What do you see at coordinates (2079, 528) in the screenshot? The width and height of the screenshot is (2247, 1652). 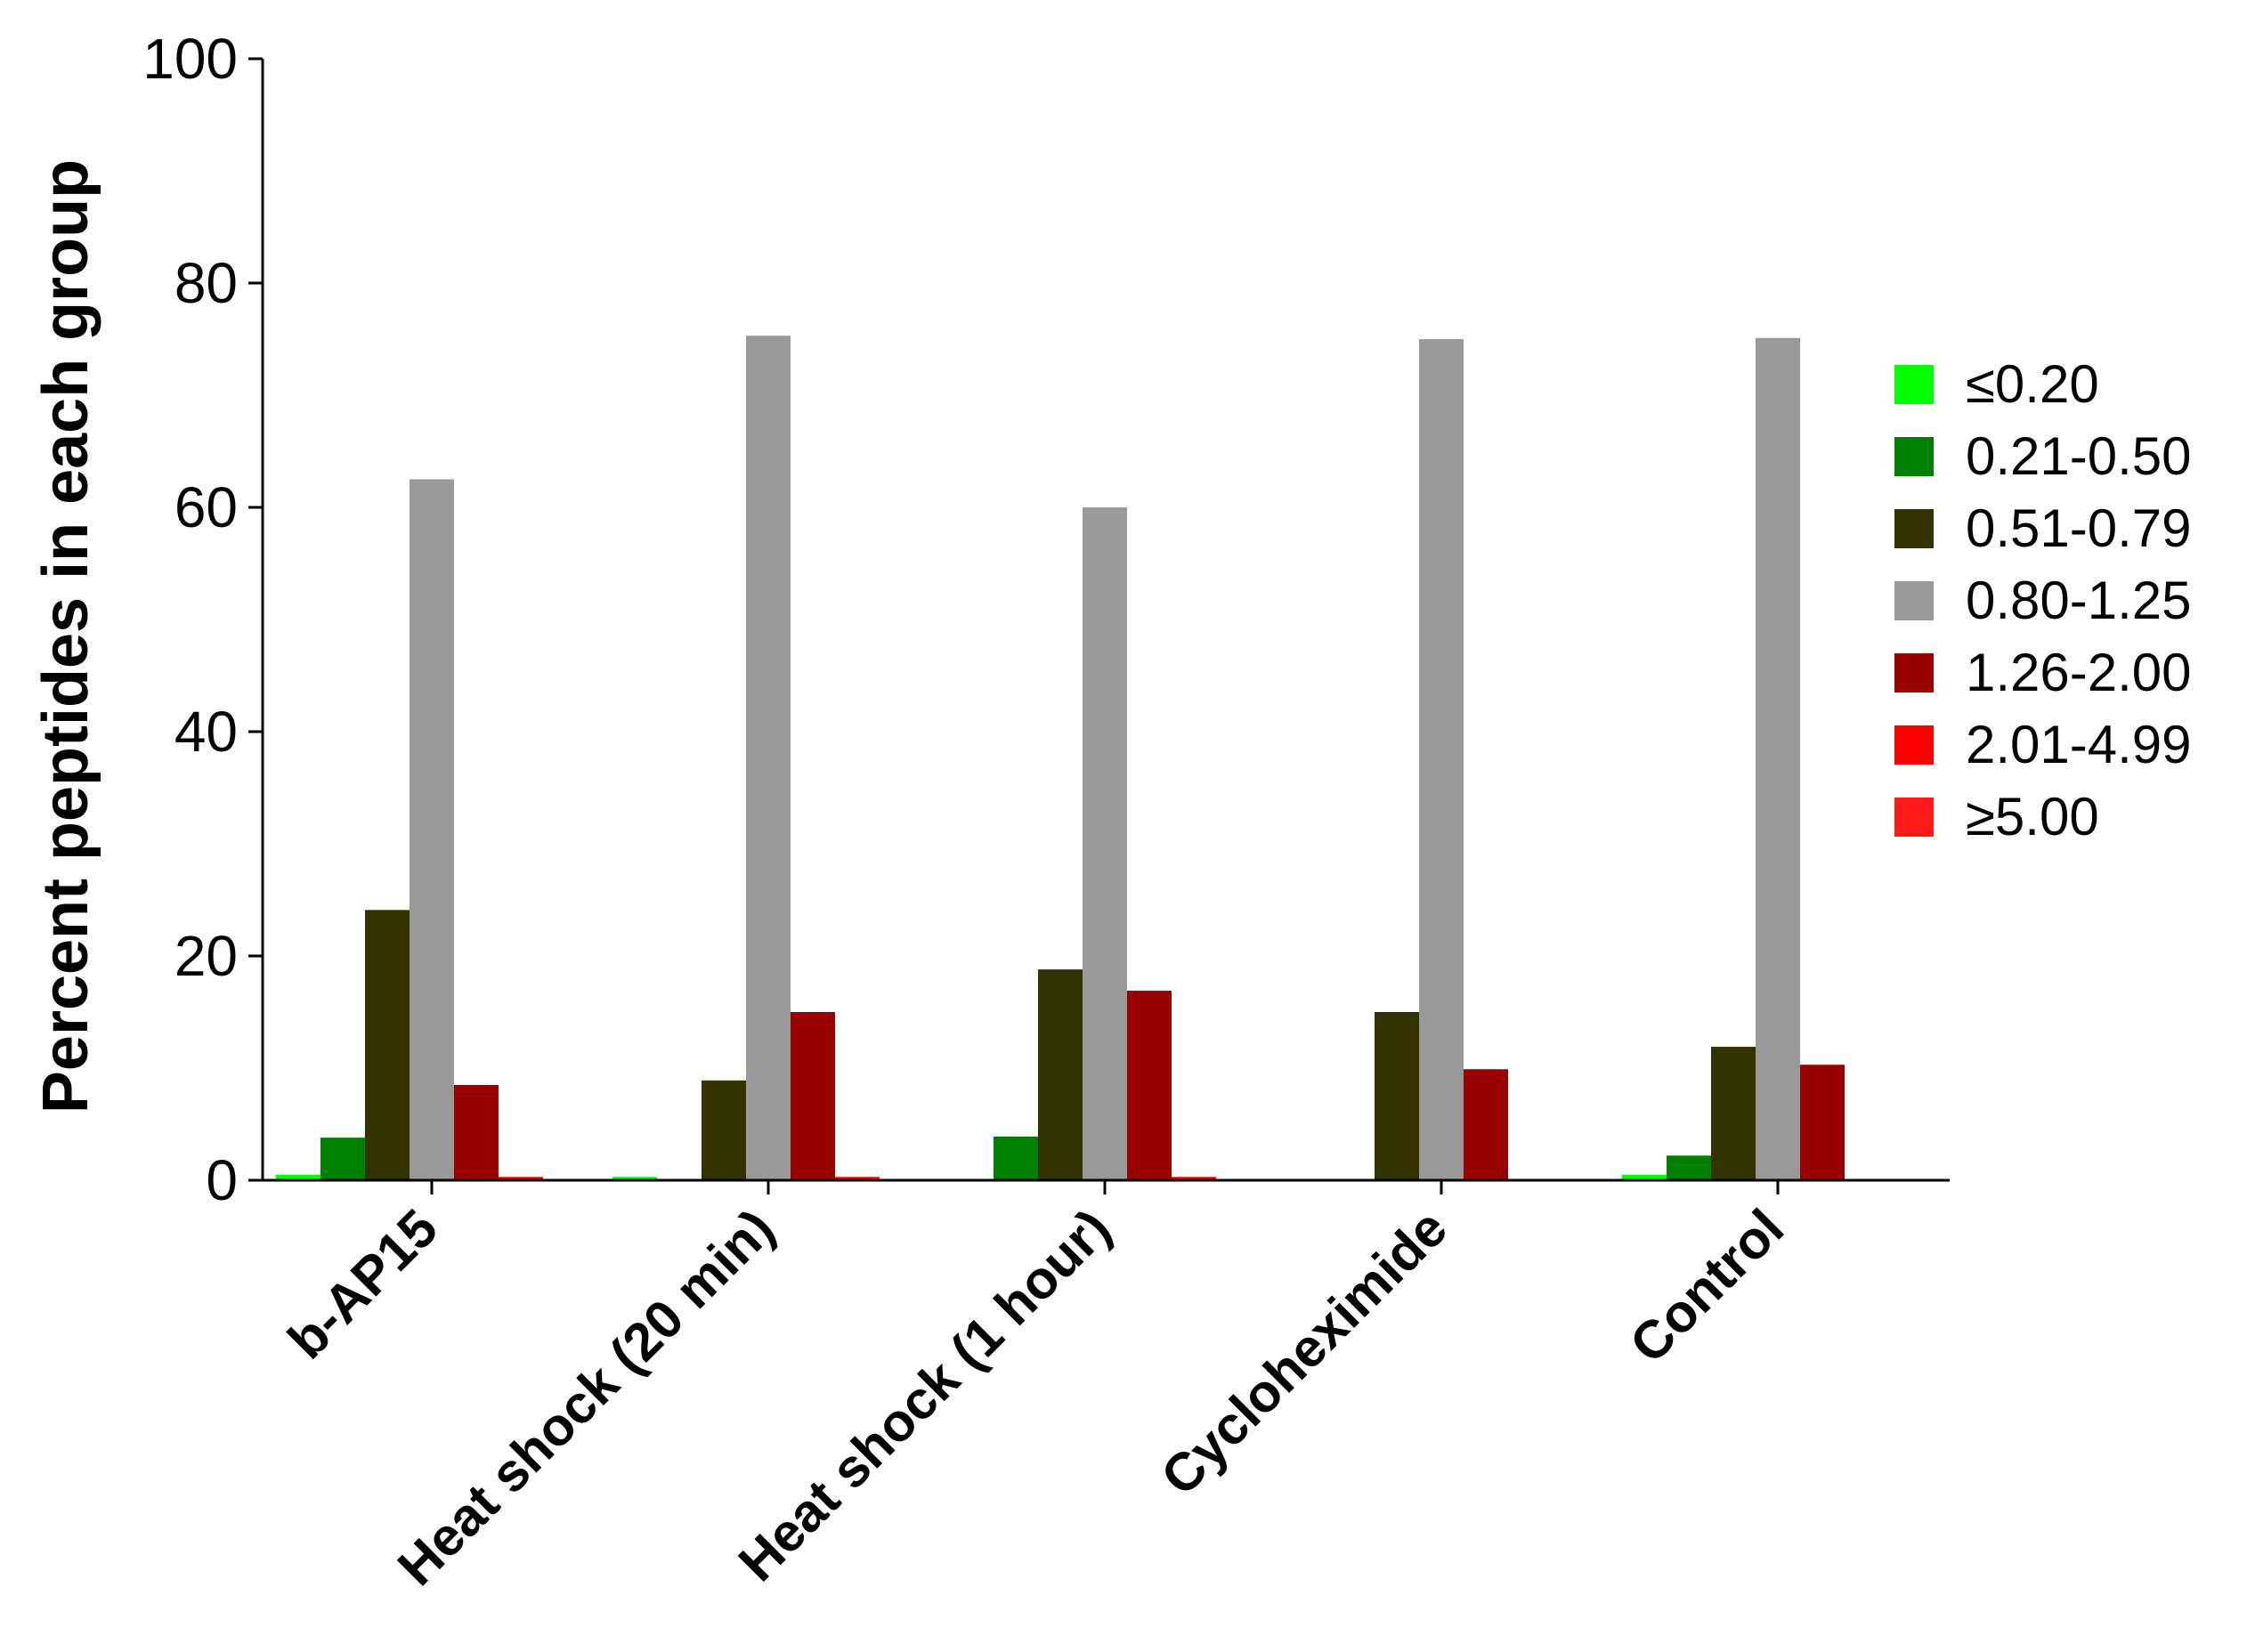 I see `legend-label: 0.51-0.79` at bounding box center [2079, 528].